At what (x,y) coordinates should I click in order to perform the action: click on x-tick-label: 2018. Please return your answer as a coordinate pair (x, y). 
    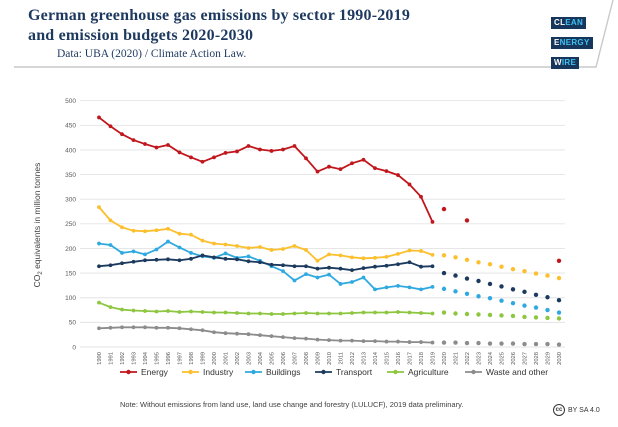
    Looking at the image, I should click on (422, 358).